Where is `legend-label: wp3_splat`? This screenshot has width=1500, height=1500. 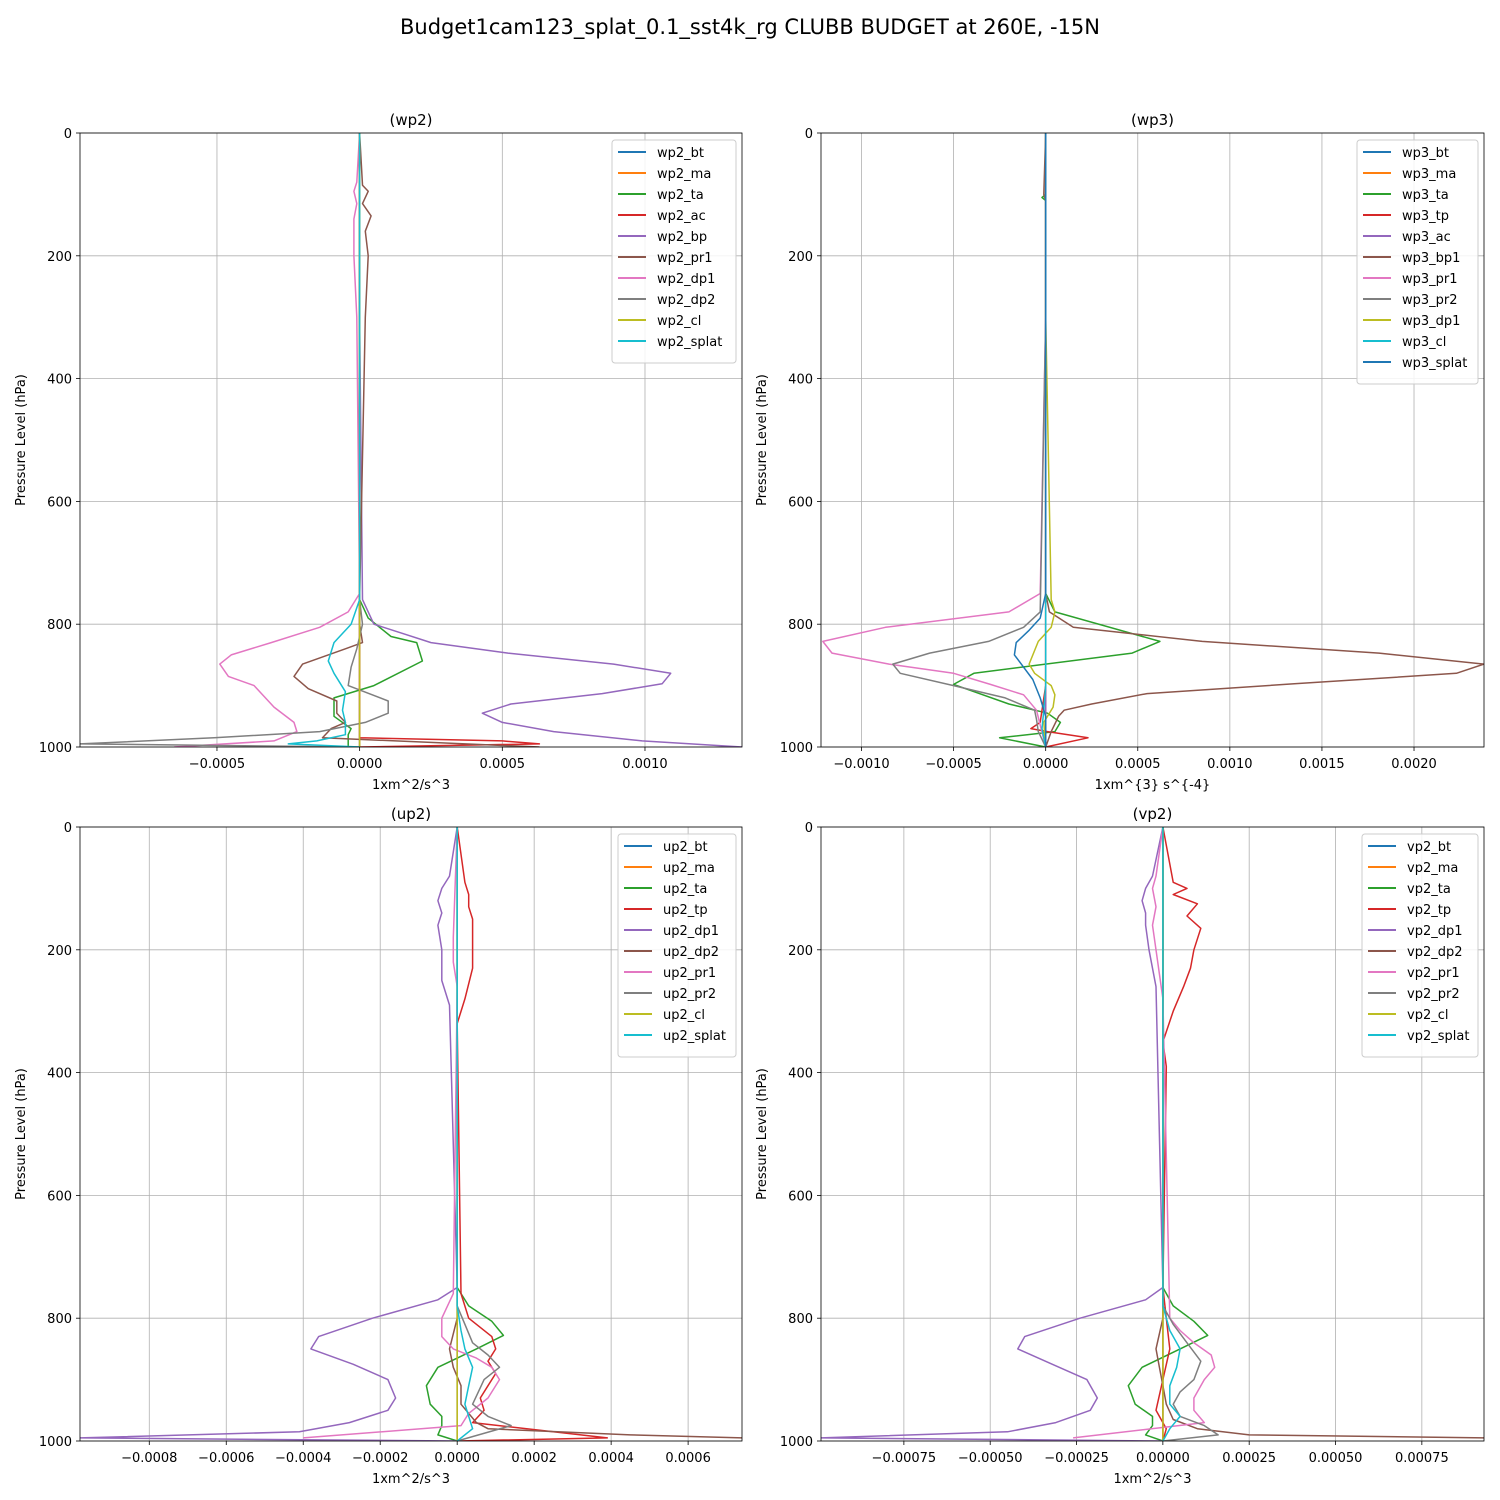 legend-label: wp3_splat is located at coordinates (1434, 363).